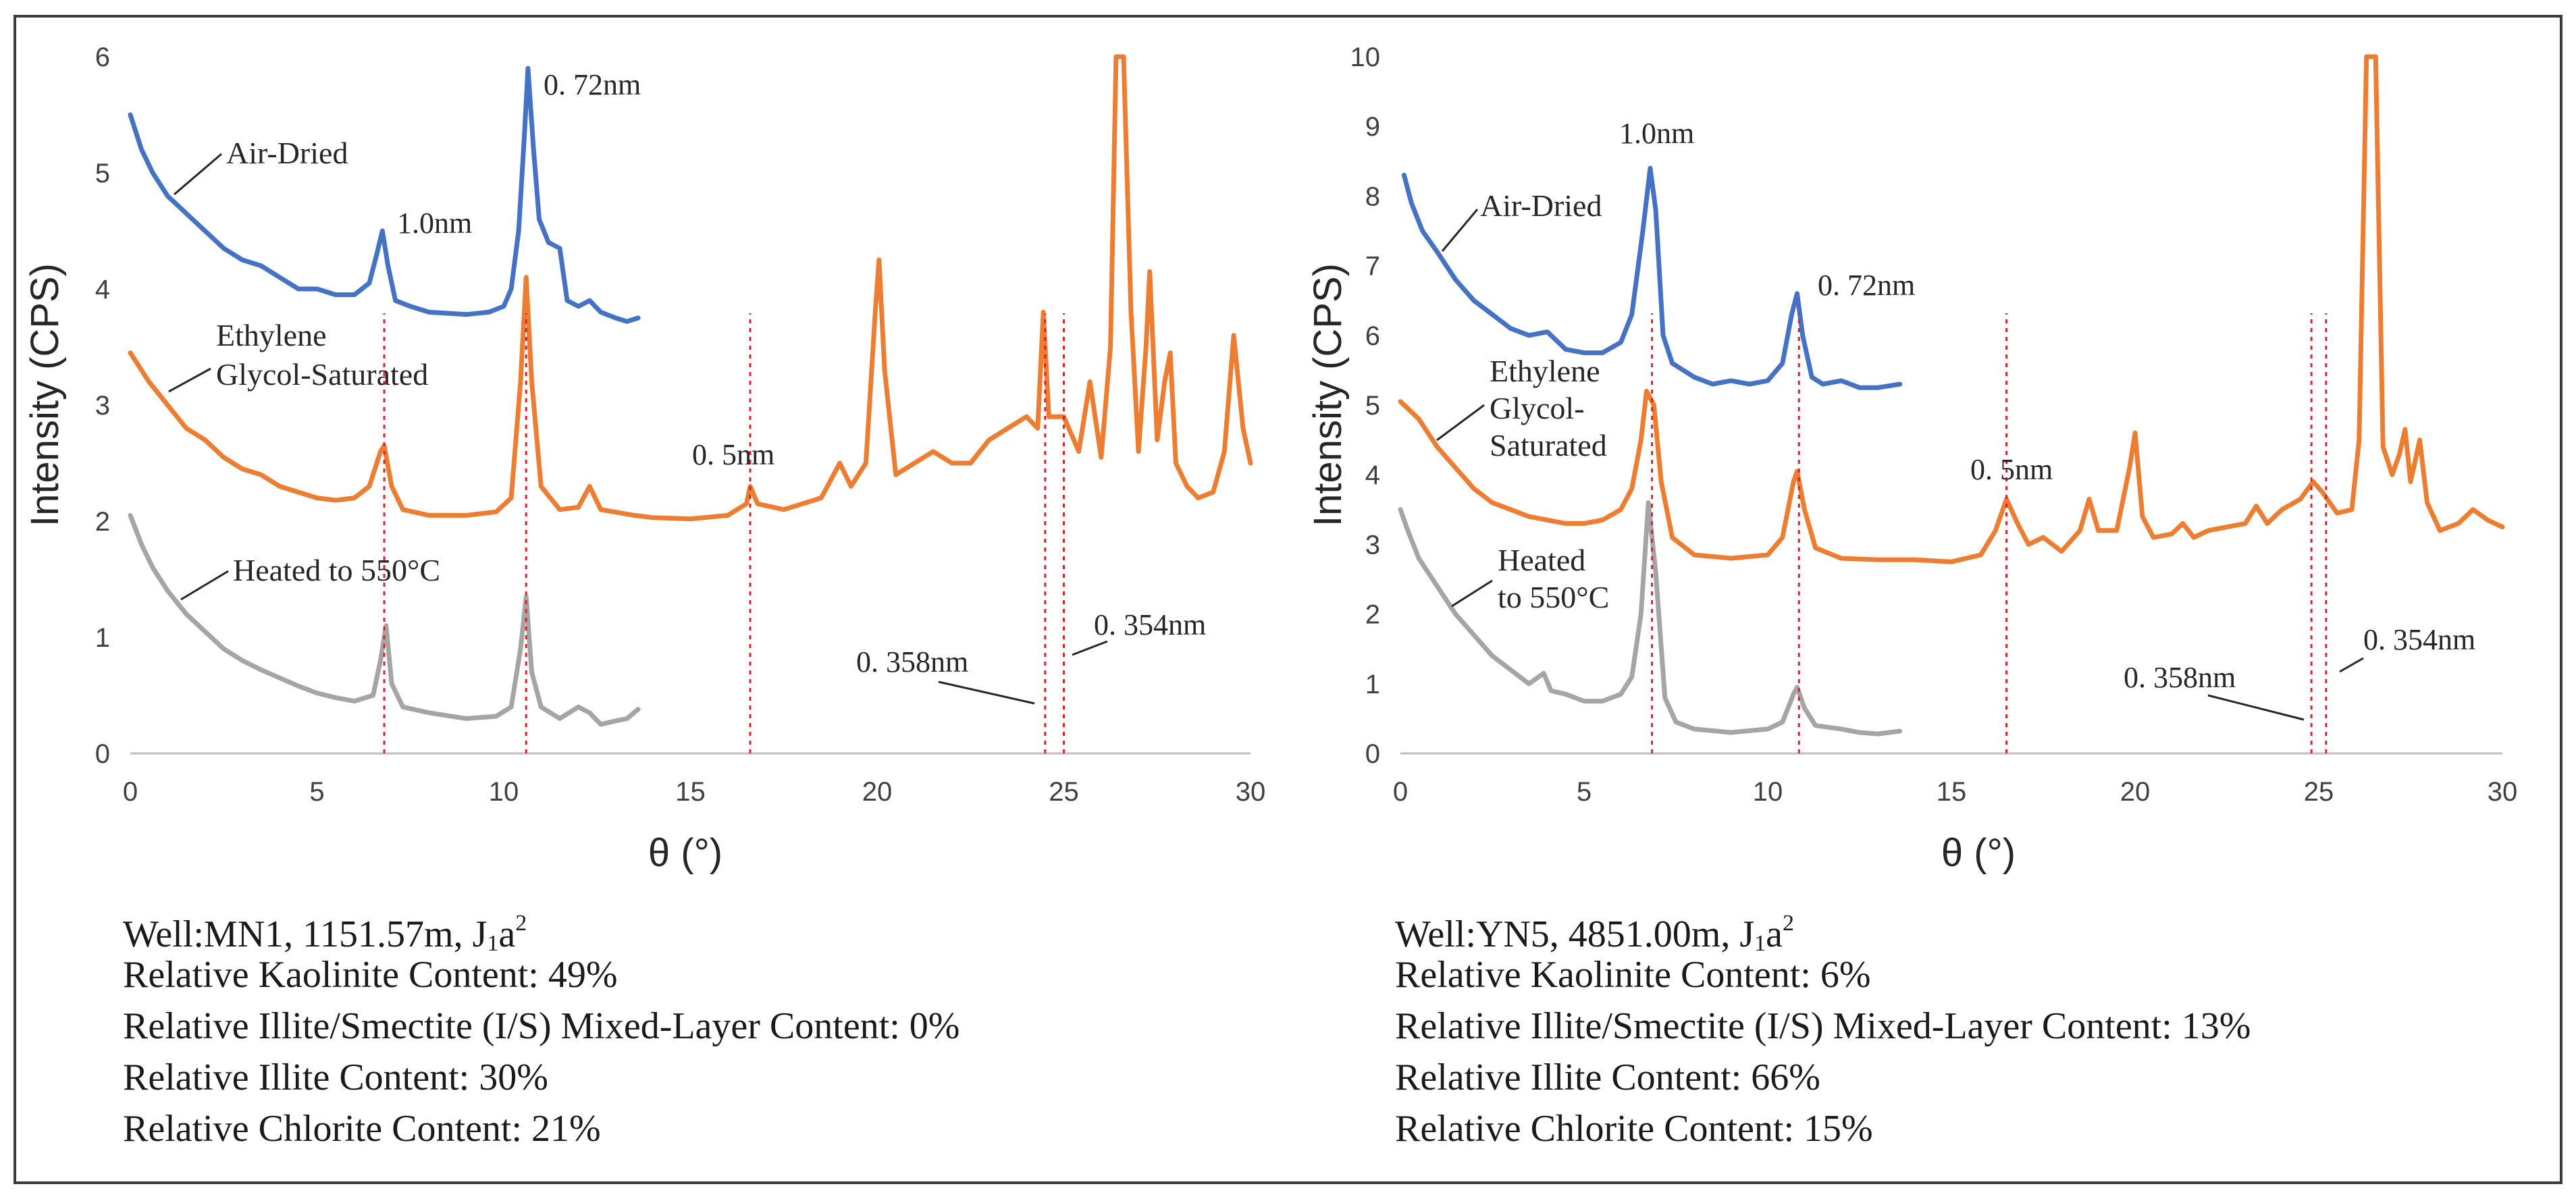  Describe the element at coordinates (1978, 853) in the screenshot. I see `right-x-axis-label: θ (°)` at that location.